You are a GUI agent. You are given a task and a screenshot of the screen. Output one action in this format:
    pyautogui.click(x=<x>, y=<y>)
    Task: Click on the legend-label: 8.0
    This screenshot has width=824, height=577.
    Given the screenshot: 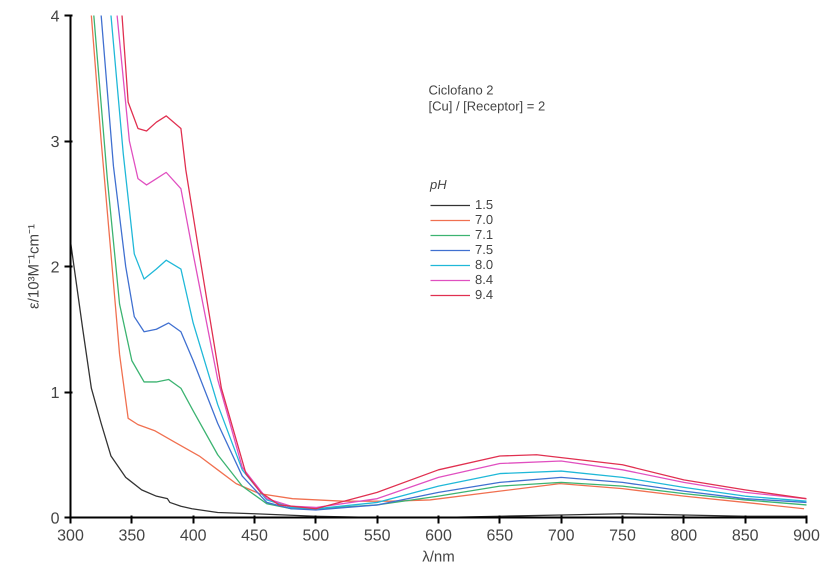 What is the action you would take?
    pyautogui.click(x=484, y=264)
    